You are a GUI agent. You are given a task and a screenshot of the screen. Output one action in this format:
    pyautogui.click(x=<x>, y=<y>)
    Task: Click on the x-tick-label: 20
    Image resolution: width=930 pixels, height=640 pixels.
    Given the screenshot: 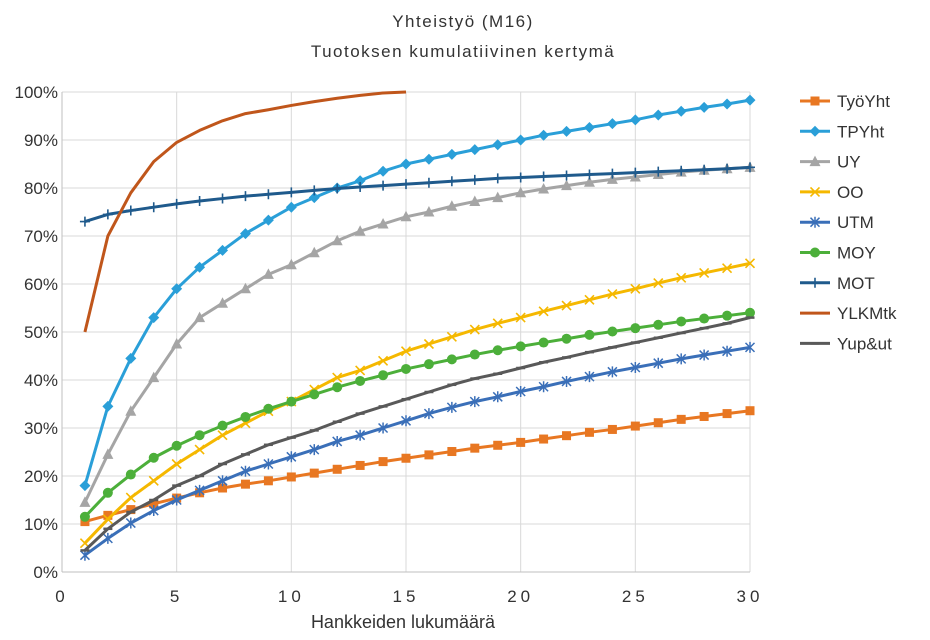 What is the action you would take?
    pyautogui.click(x=520, y=596)
    